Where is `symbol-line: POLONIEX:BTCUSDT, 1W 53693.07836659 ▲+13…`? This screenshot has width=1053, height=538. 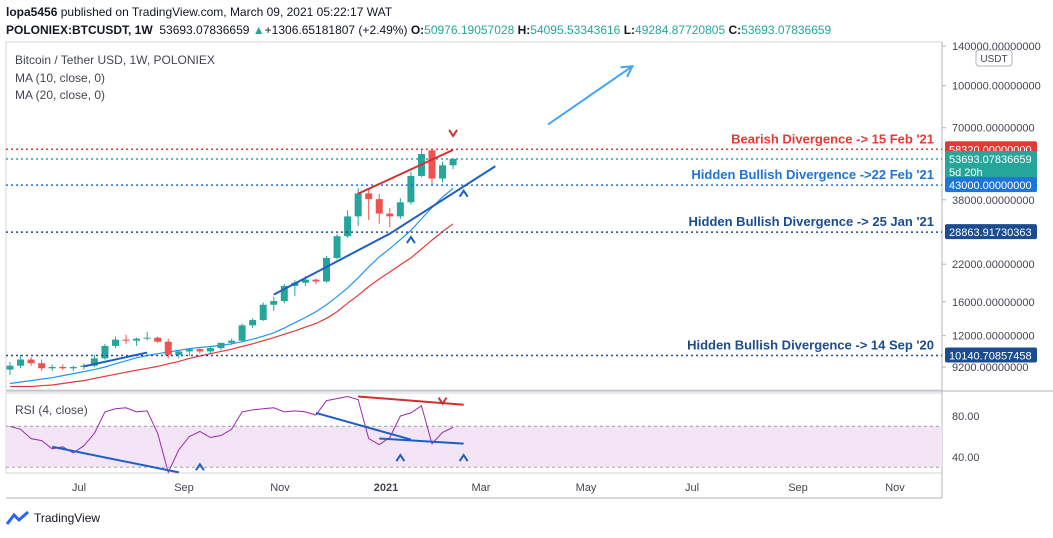 symbol-line: POLONIEX:BTCUSDT, 1W 53693.07836659 ▲+13… is located at coordinates (418, 30).